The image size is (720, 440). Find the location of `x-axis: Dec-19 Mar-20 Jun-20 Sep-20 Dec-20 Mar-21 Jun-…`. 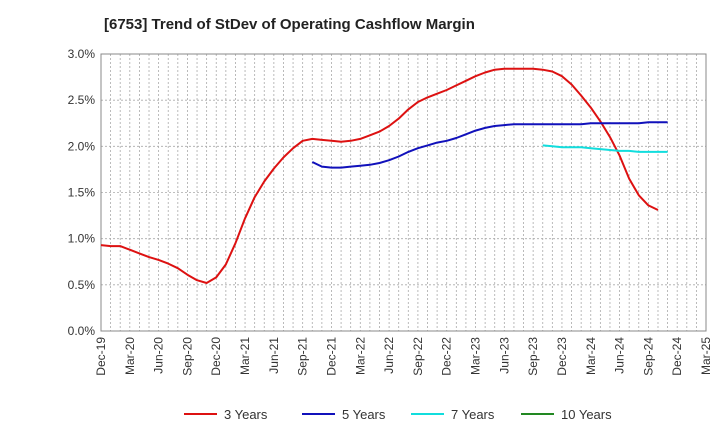

x-axis: Dec-19 Mar-20 Jun-20 Sep-20 Dec-20 Mar-21 Jun-… is located at coordinates (403, 356).